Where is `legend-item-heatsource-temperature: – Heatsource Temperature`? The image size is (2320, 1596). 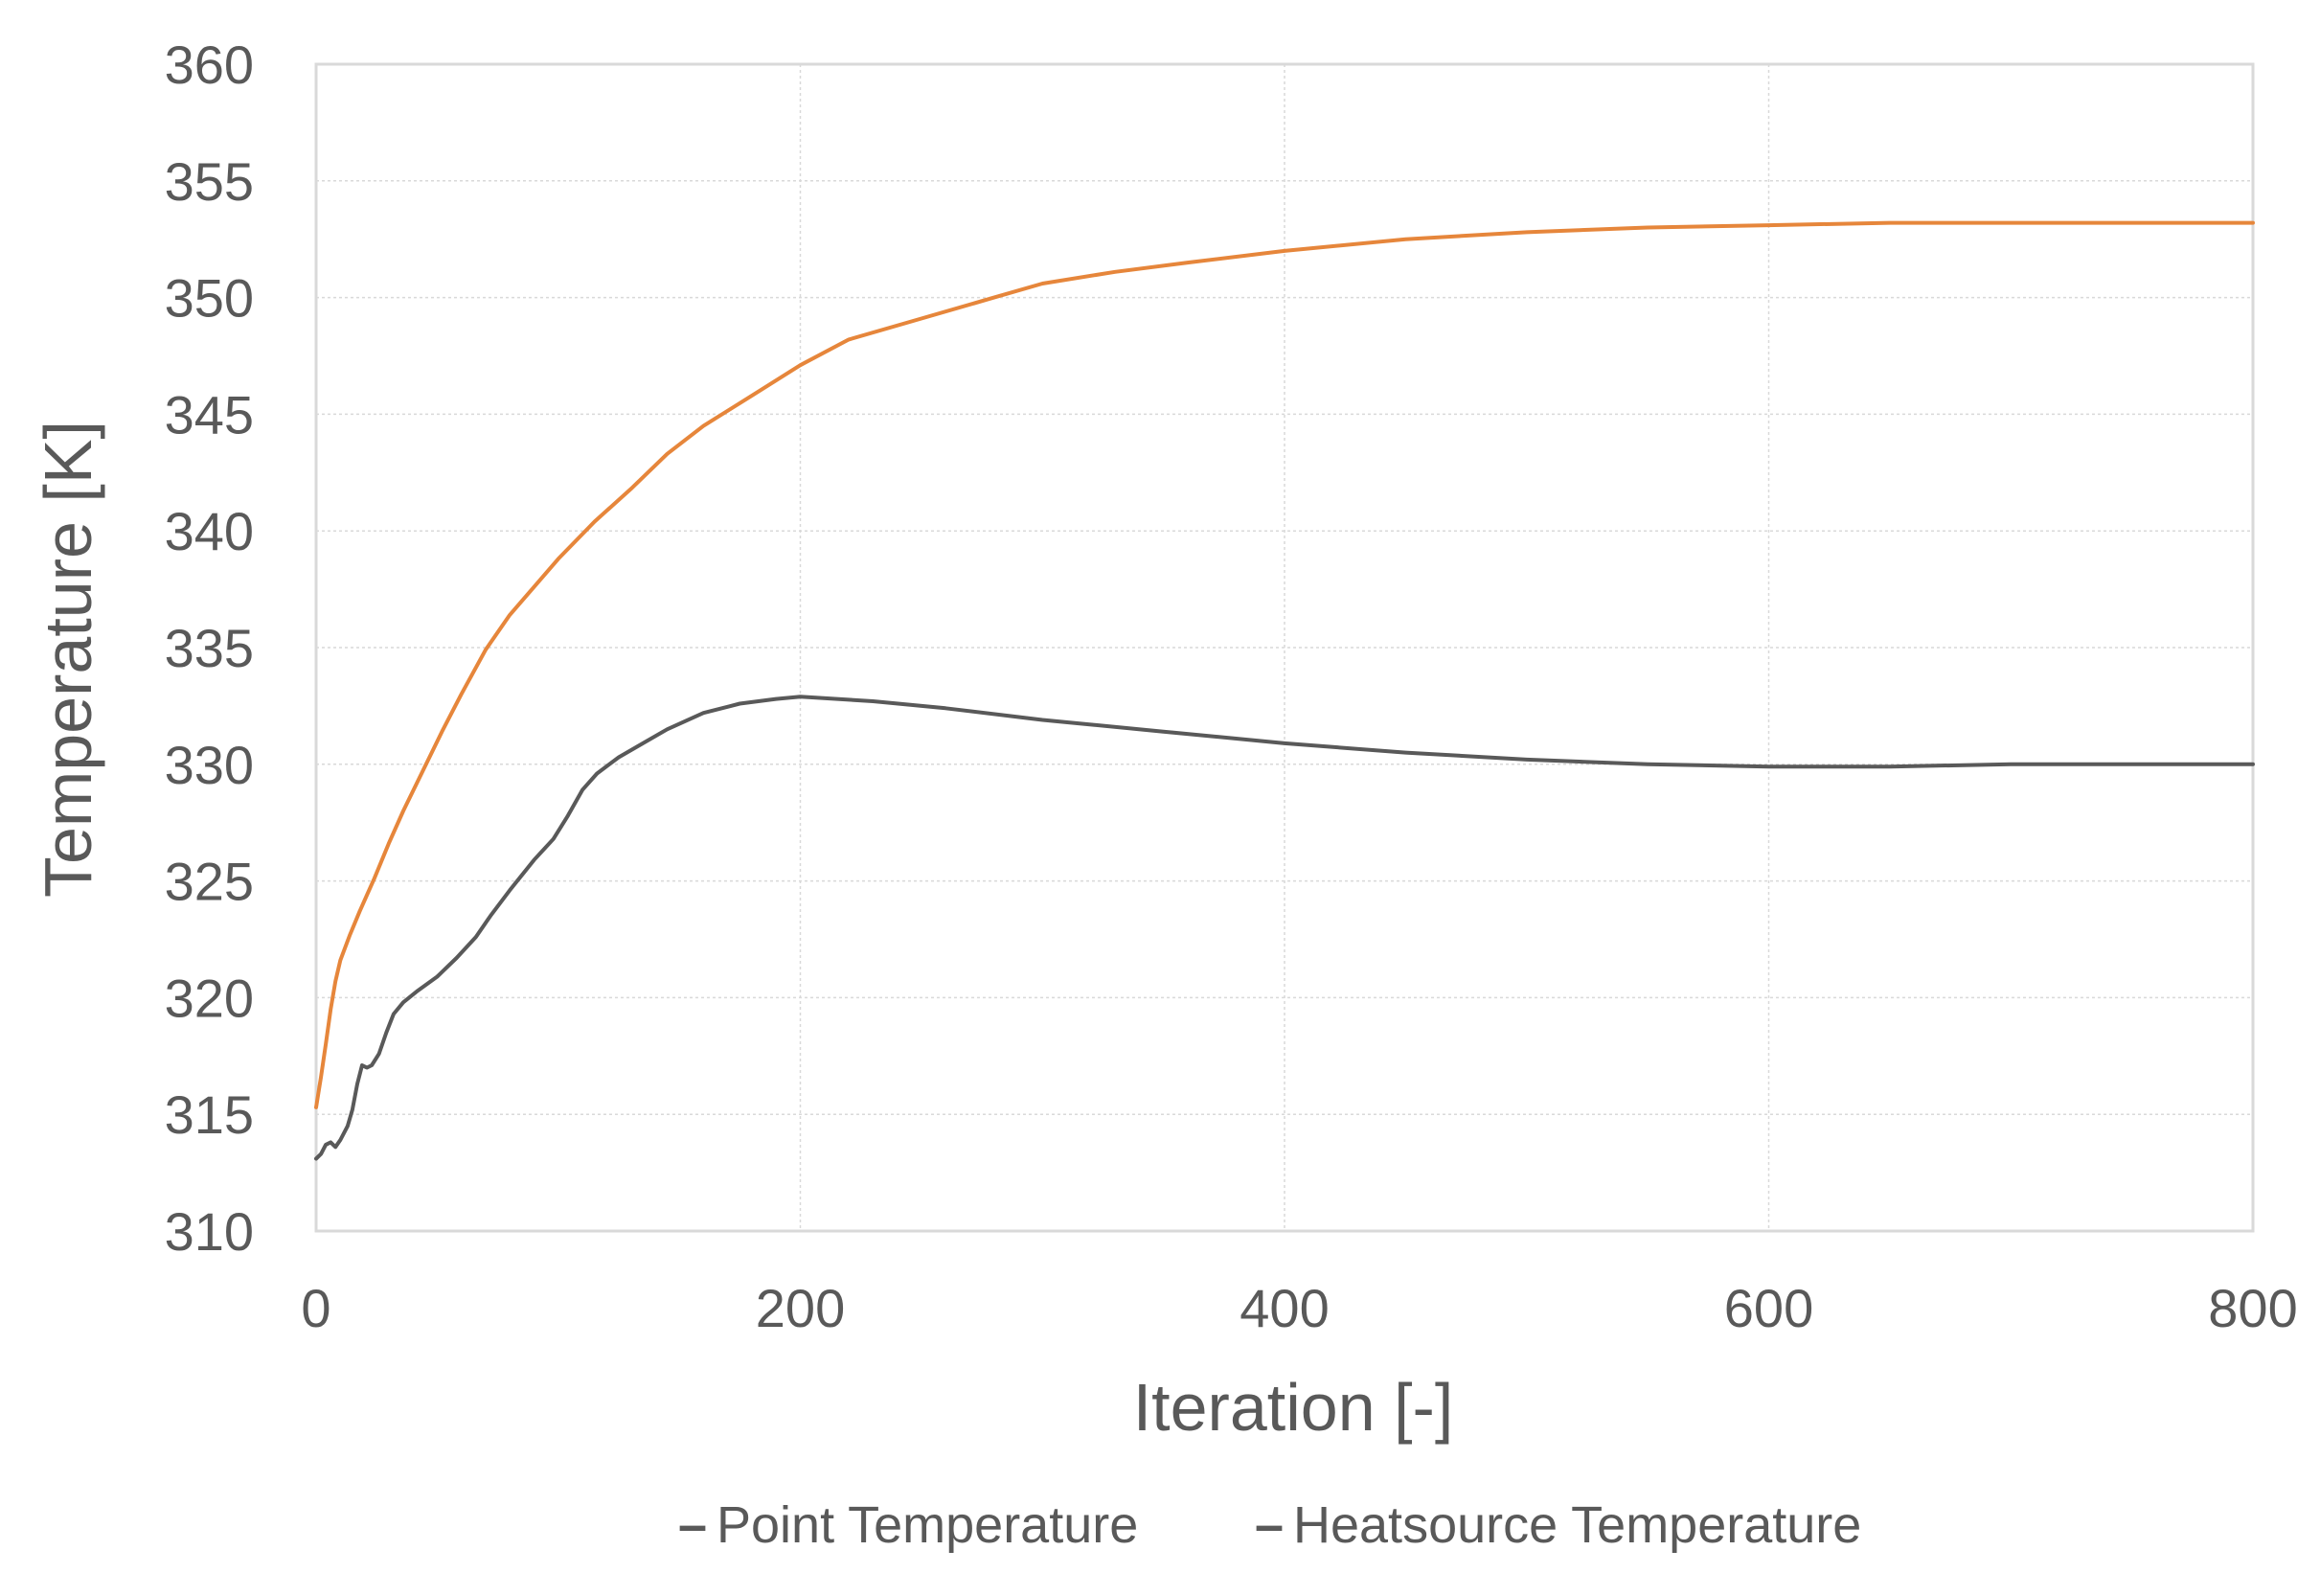
legend-item-heatsource-temperature: – Heatsource Temperature is located at coordinates (1558, 1525).